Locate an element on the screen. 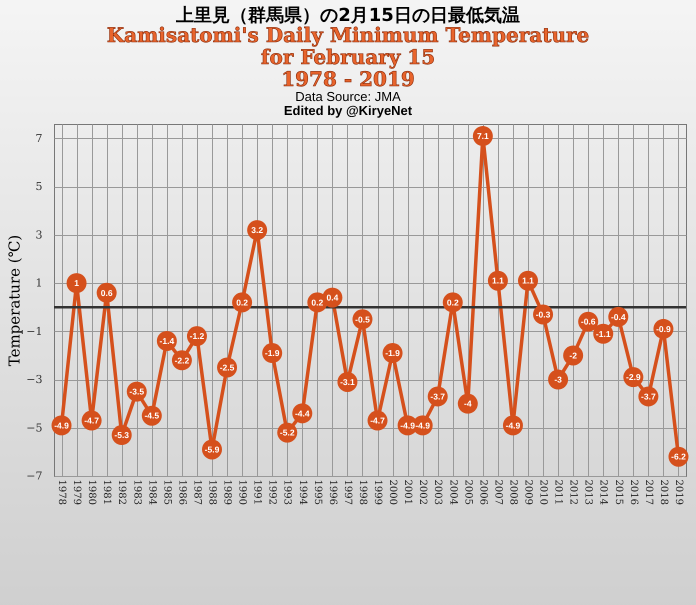 The width and height of the screenshot is (696, 605). x-tick-label: 2007 is located at coordinates (498, 493).